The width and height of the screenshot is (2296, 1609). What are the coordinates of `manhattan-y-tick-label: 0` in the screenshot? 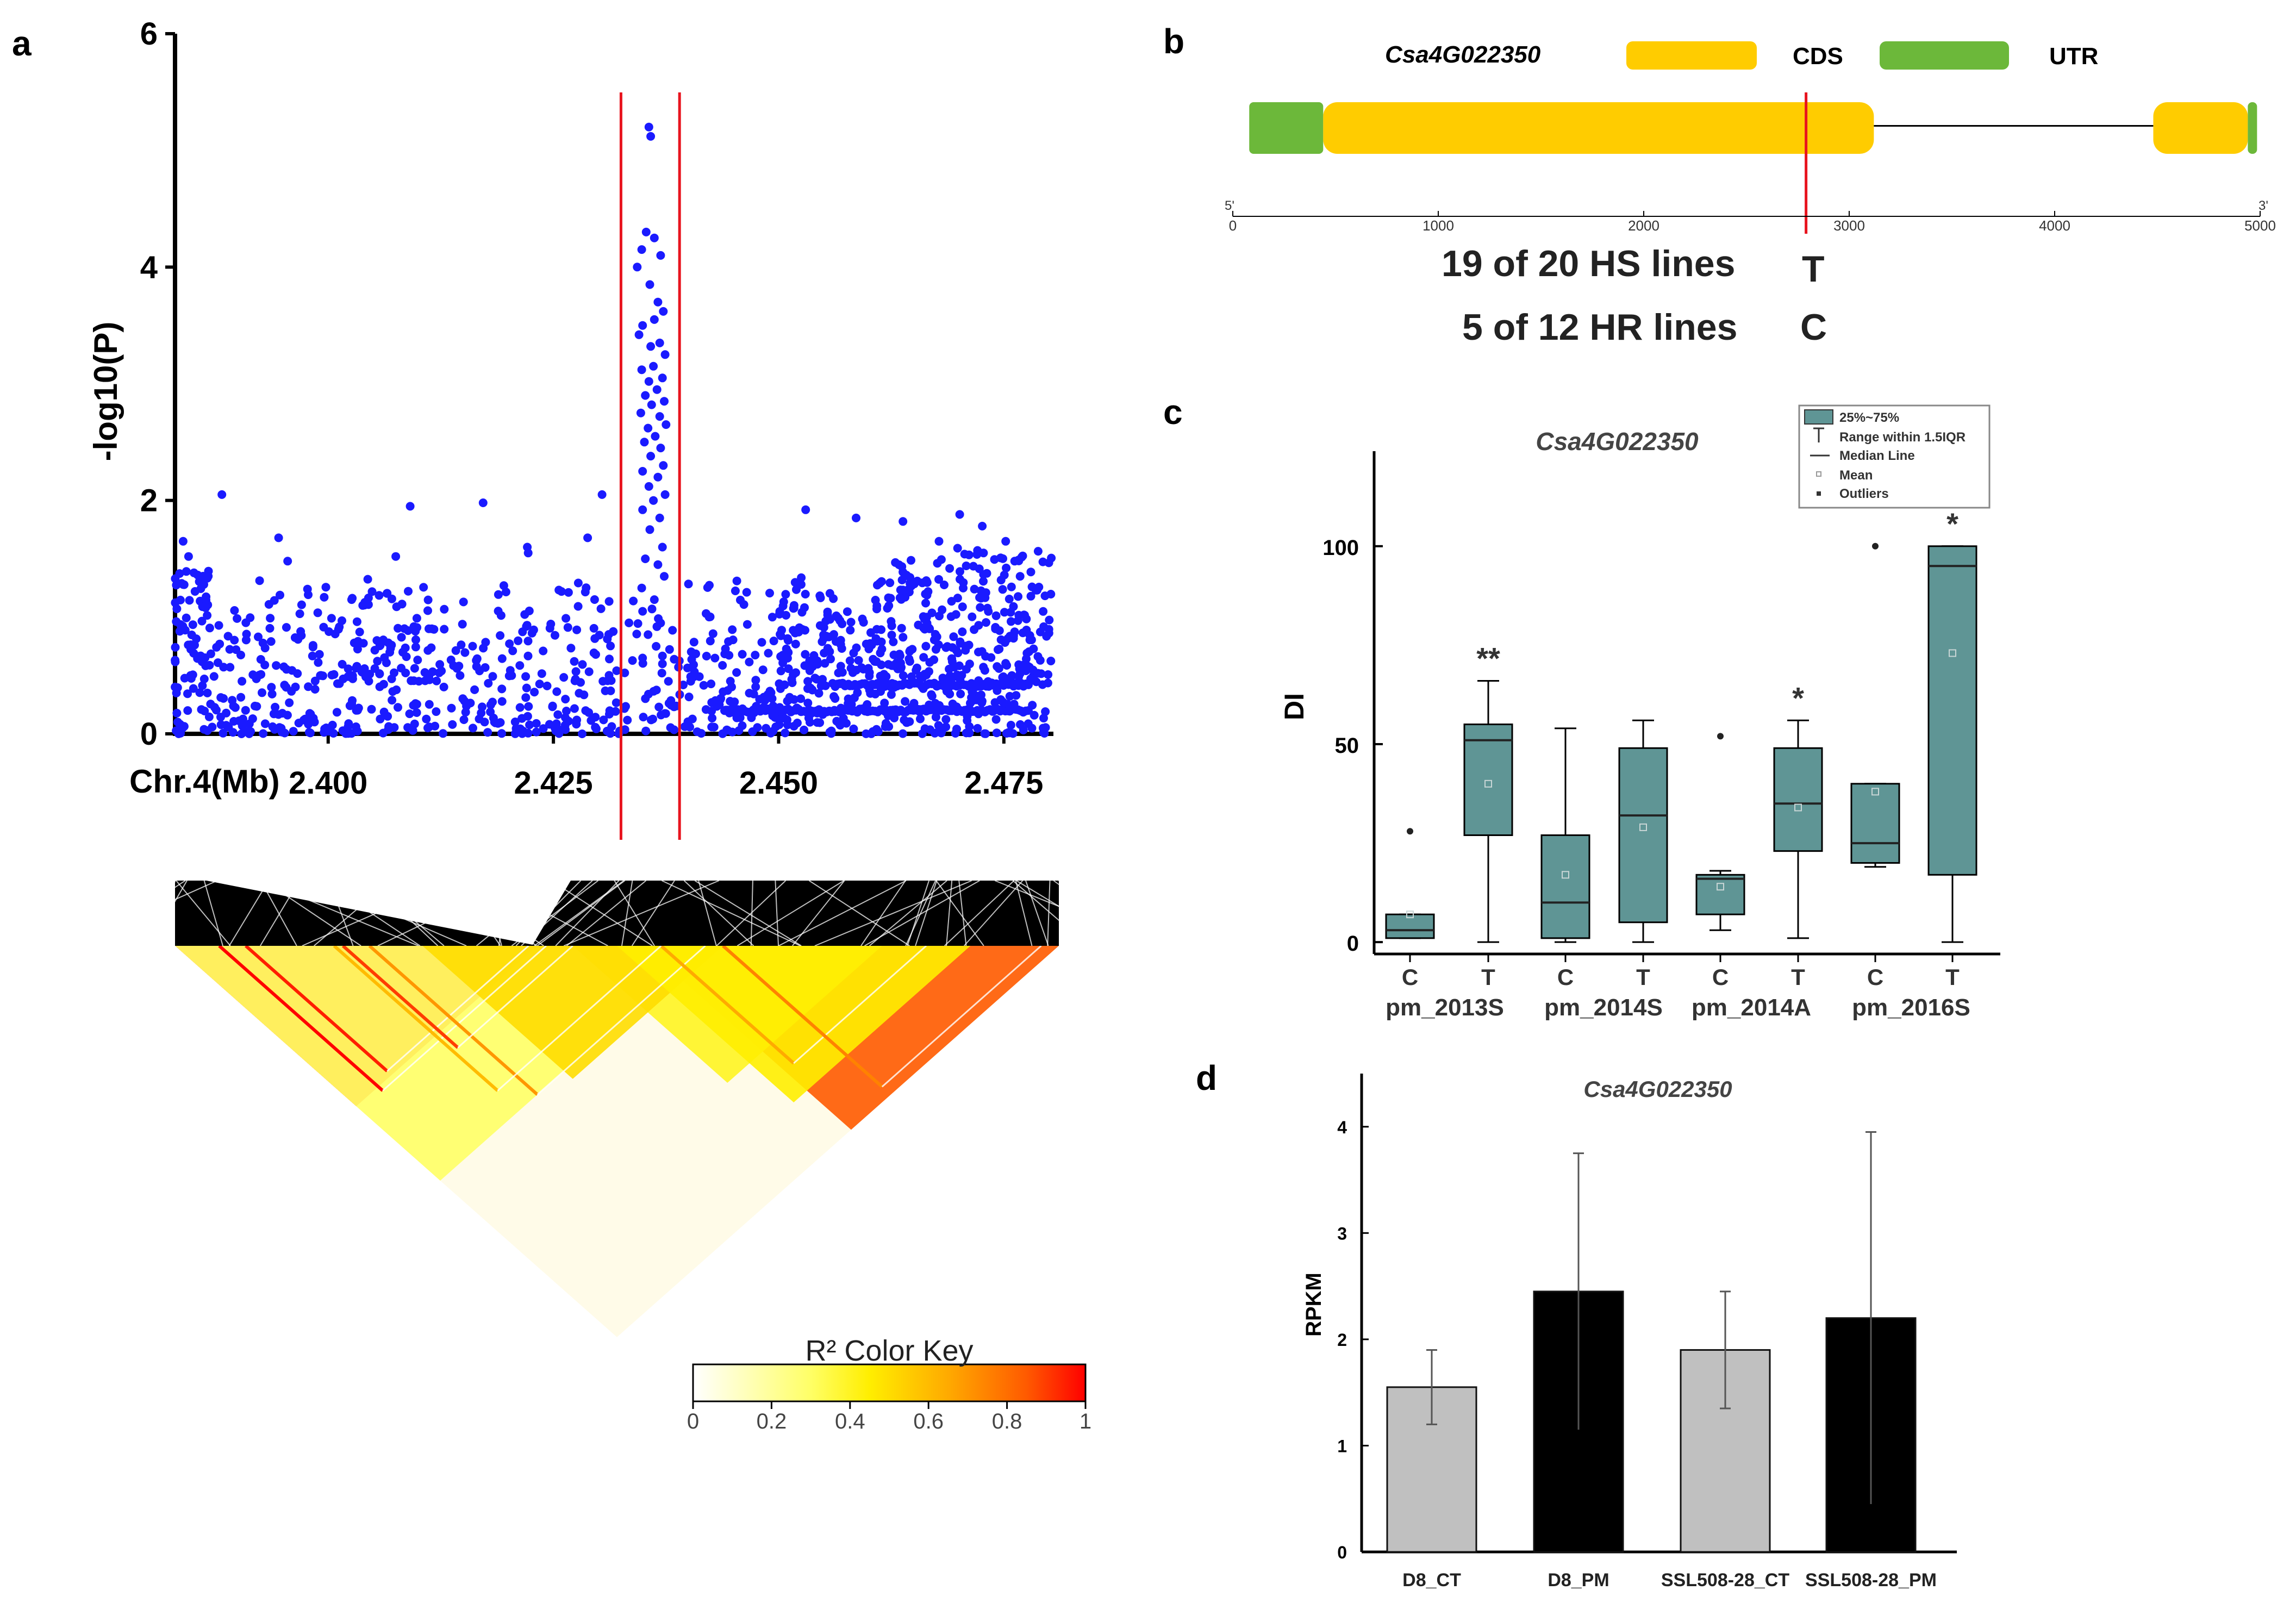 It's located at (149, 734).